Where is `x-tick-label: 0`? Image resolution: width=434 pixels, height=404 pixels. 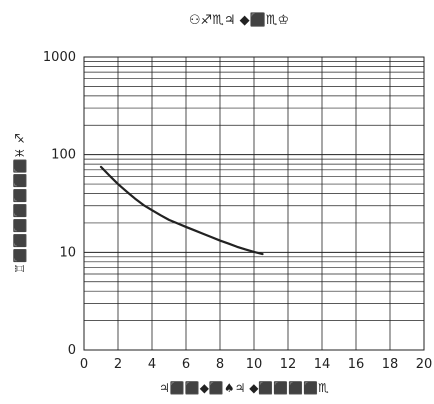
x-tick-label: 0 is located at coordinates (84, 364).